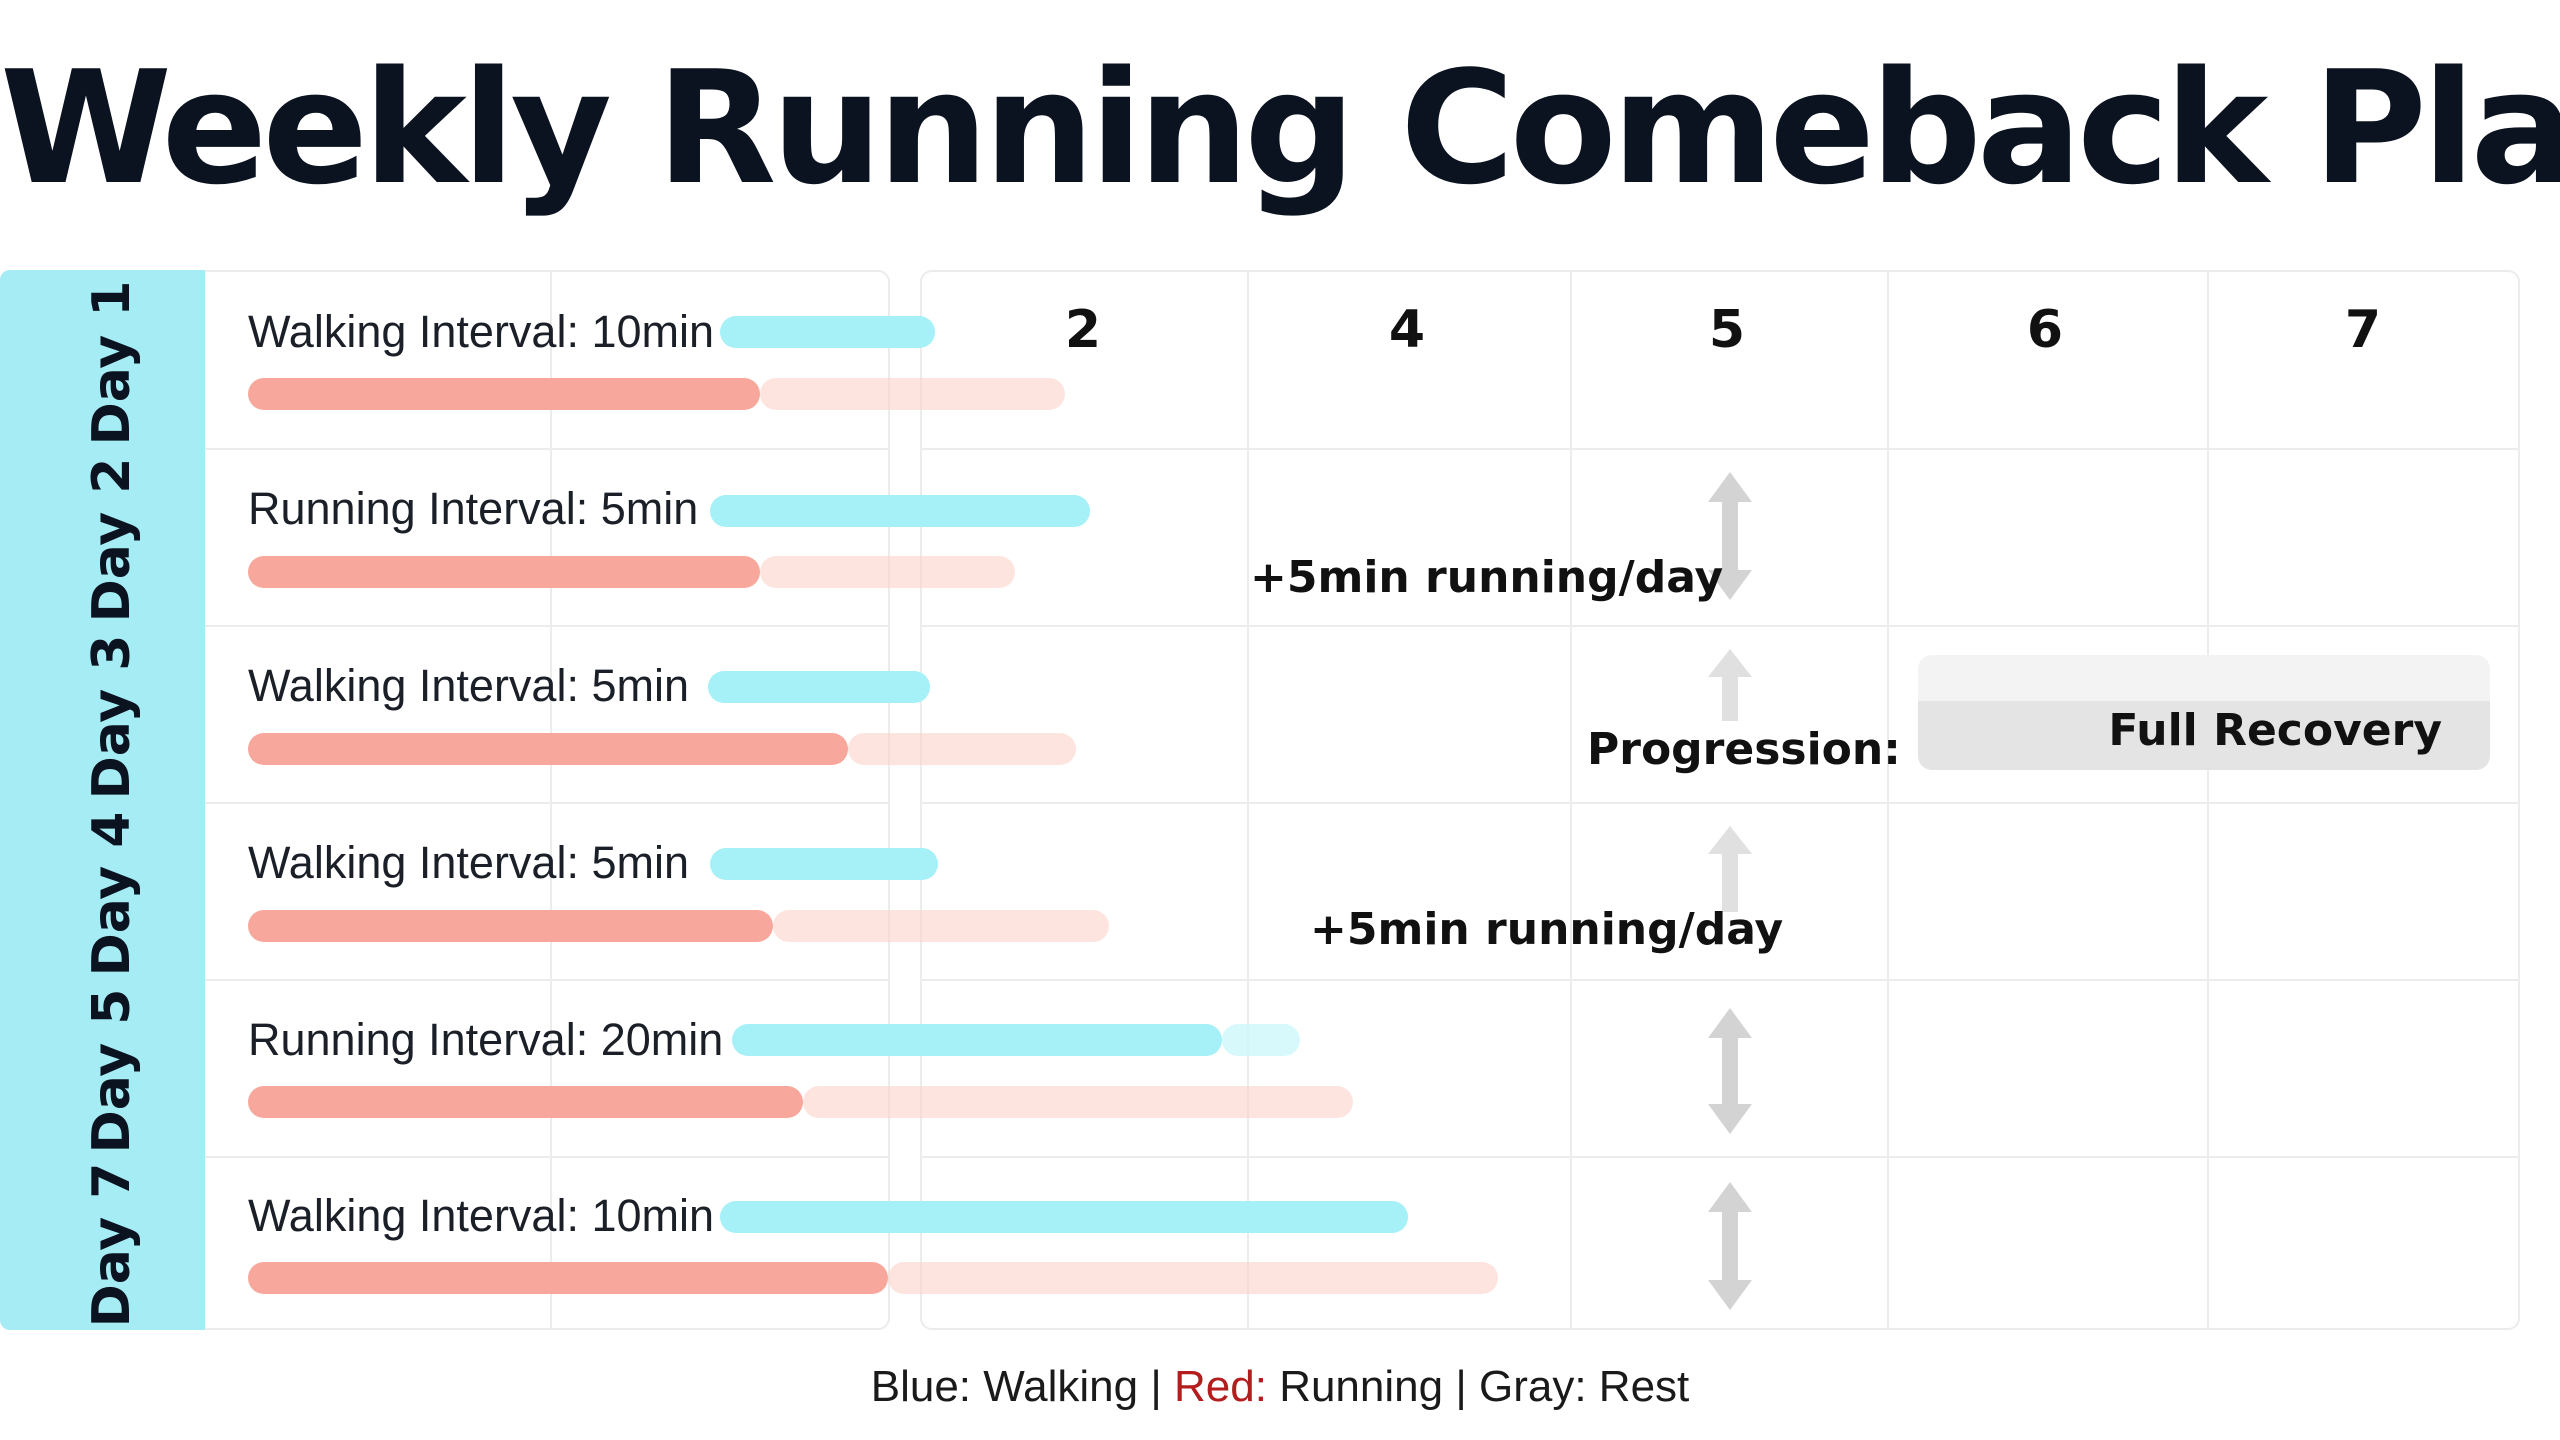  I want to click on day-band, so click(102, 800).